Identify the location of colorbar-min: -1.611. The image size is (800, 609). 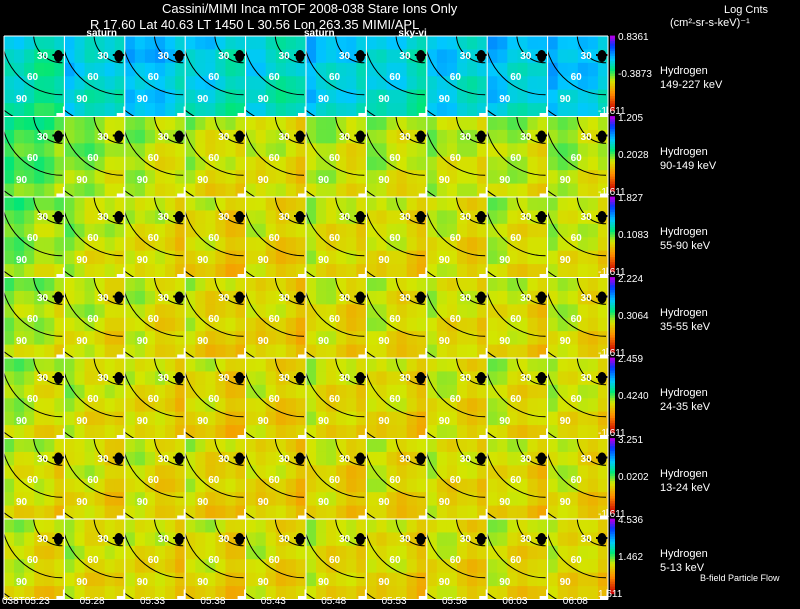
(612, 353).